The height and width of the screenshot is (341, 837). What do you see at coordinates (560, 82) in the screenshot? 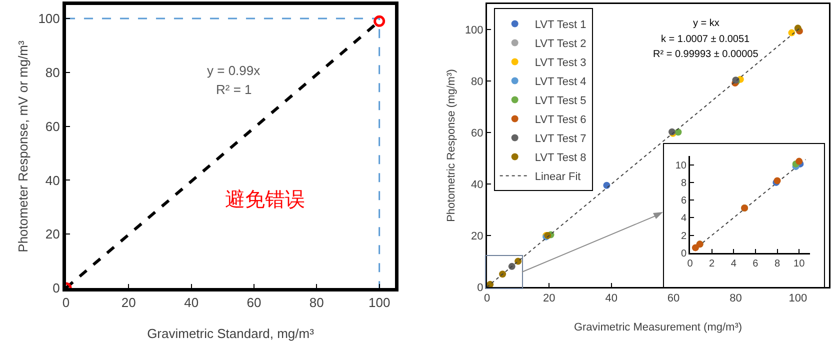
I see `legend-label: LVT Test 4` at bounding box center [560, 82].